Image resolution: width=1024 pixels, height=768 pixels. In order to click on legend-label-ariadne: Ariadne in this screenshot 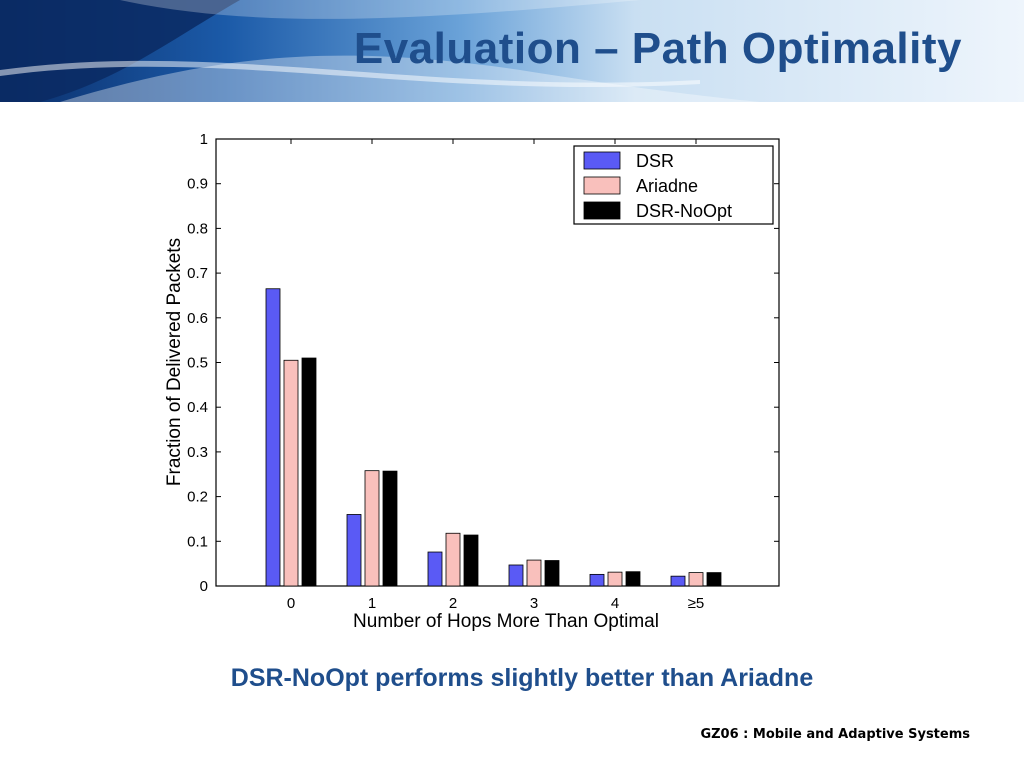, I will do `click(667, 186)`.